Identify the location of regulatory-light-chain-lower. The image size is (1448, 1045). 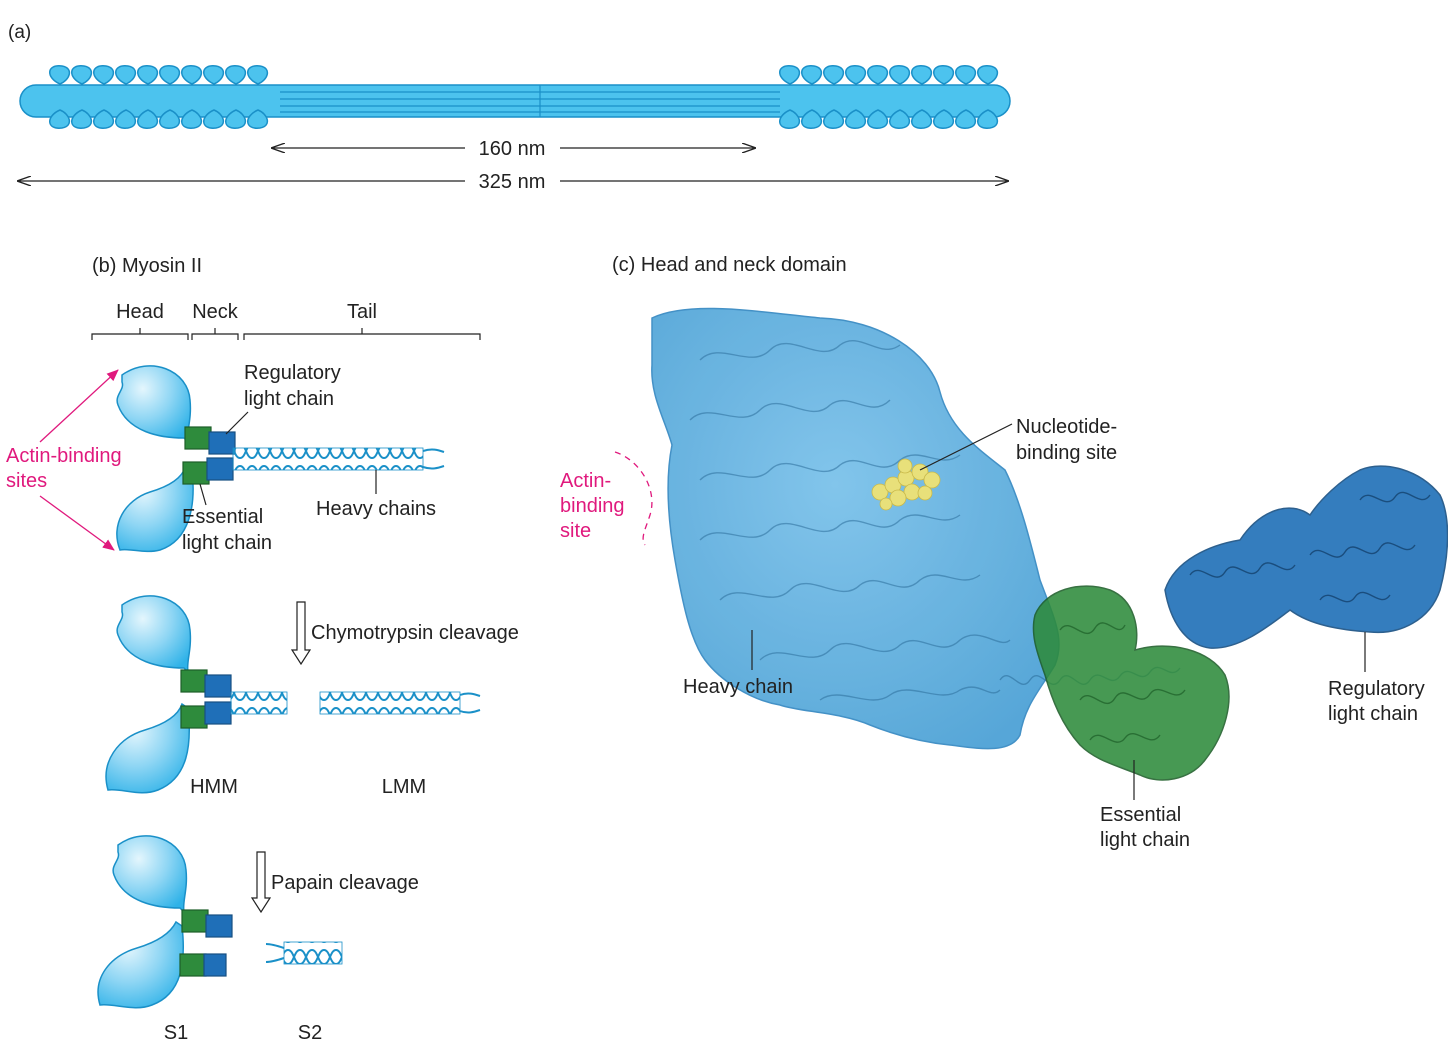
(220, 469).